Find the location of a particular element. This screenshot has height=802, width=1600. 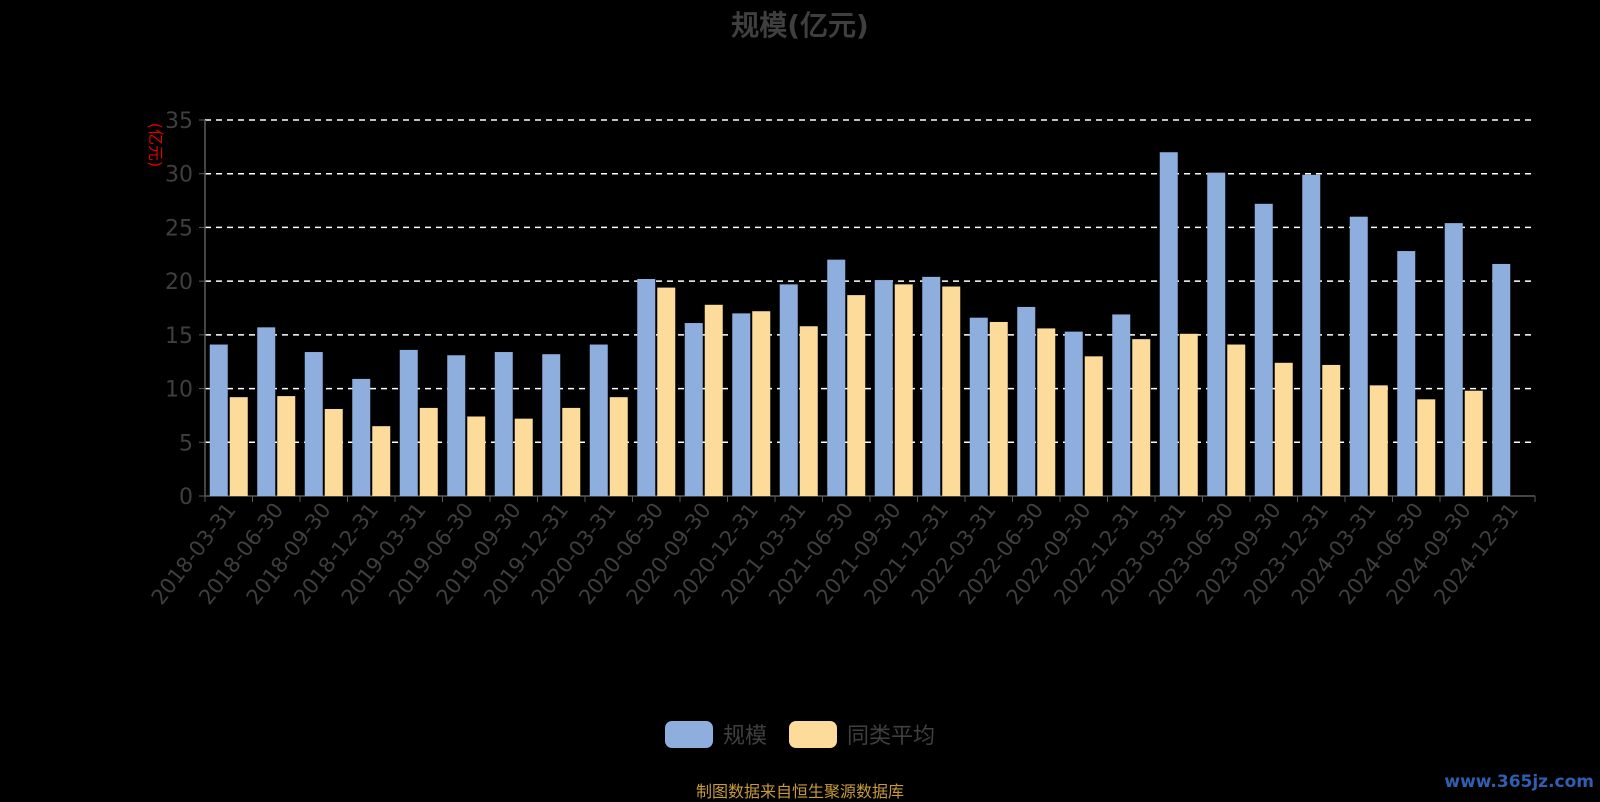

y-axis-label: (亿元) is located at coordinates (155, 145).